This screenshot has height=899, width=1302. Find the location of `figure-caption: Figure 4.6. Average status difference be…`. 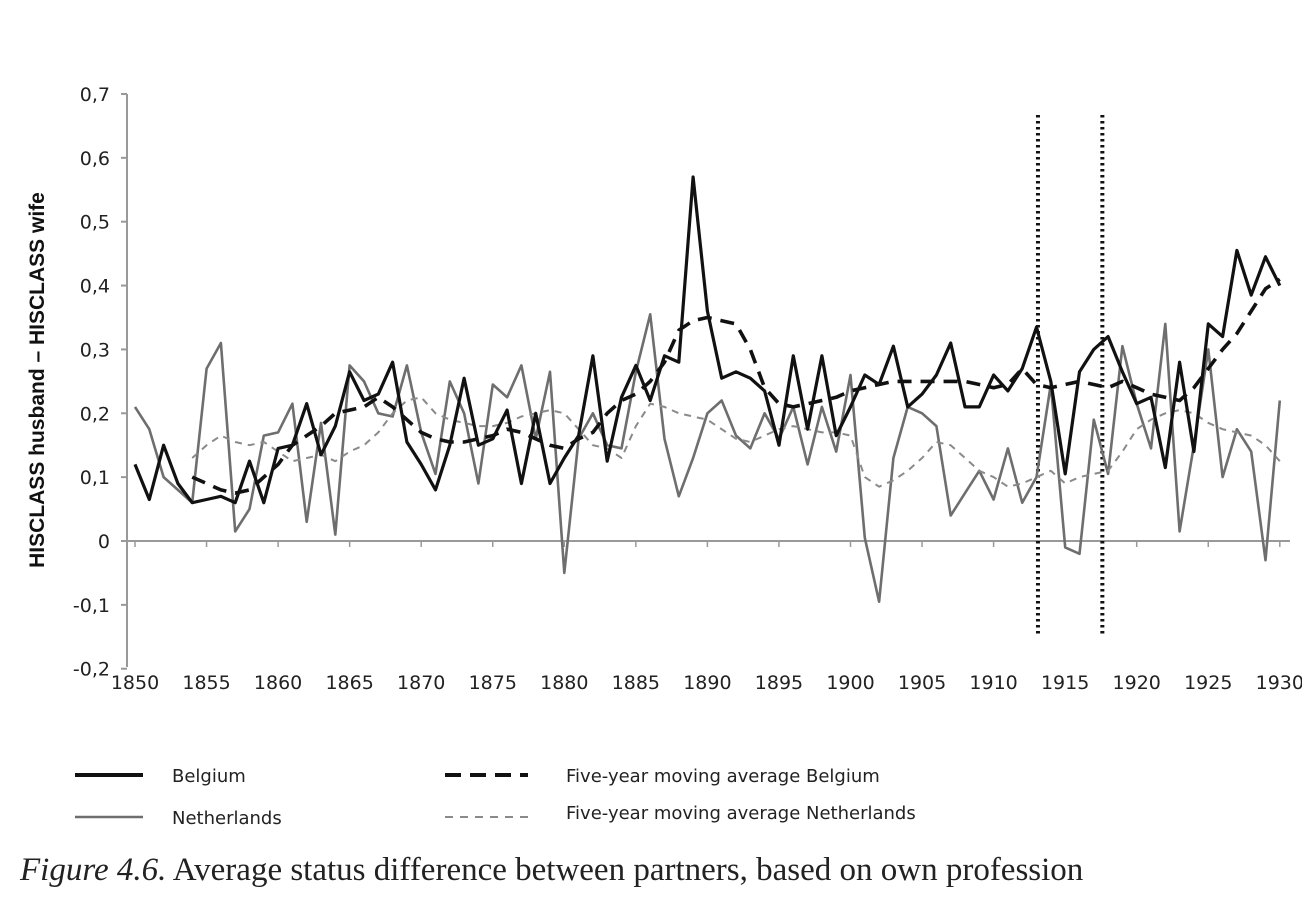

figure-caption: Figure 4.6. Average status difference be… is located at coordinates (551, 870).